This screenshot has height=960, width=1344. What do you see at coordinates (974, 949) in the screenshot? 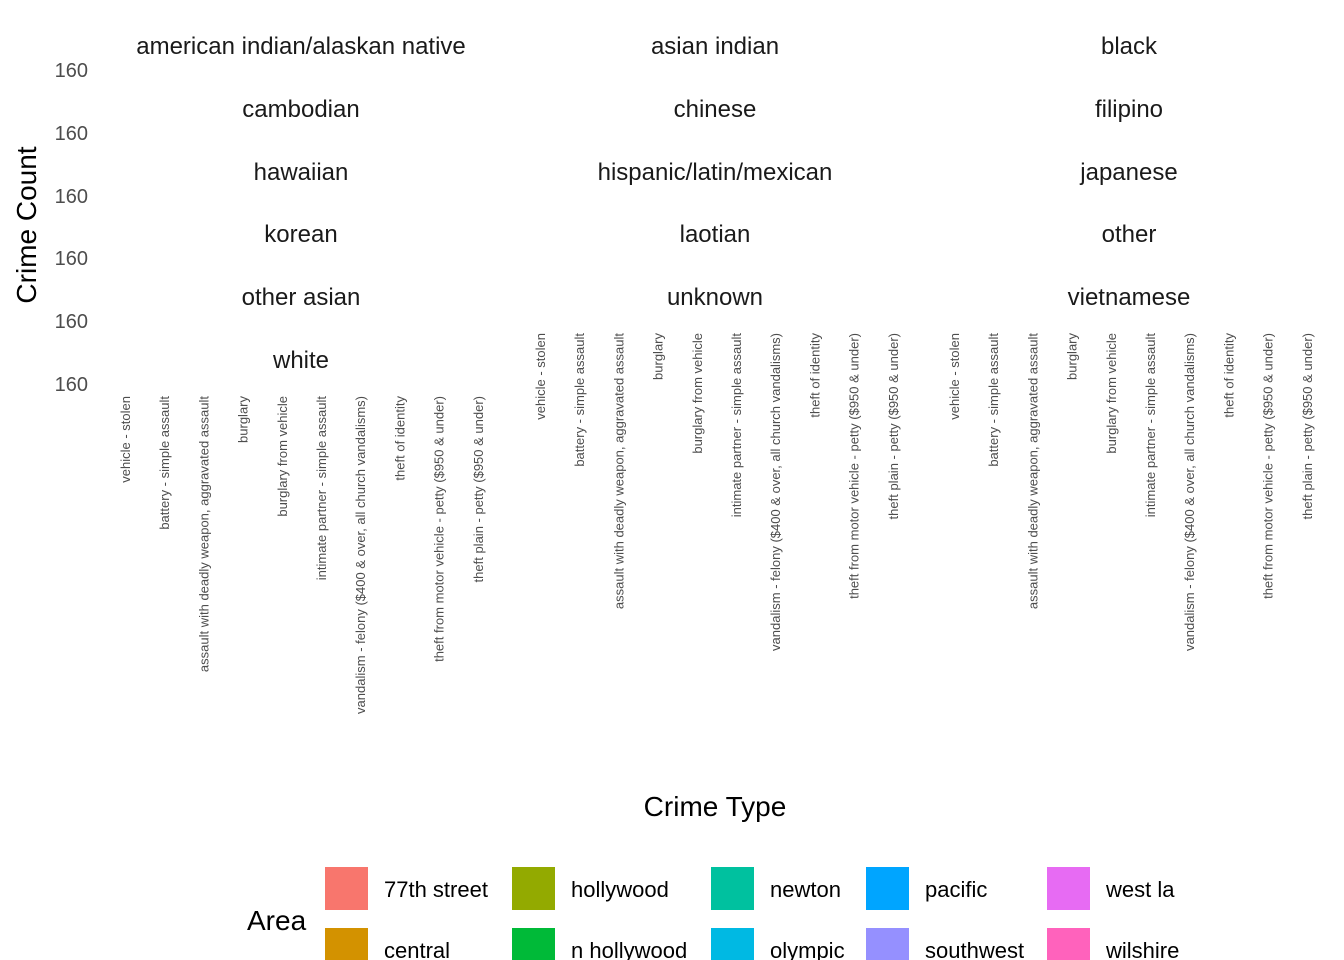
I see `legend-label: southwest` at bounding box center [974, 949].